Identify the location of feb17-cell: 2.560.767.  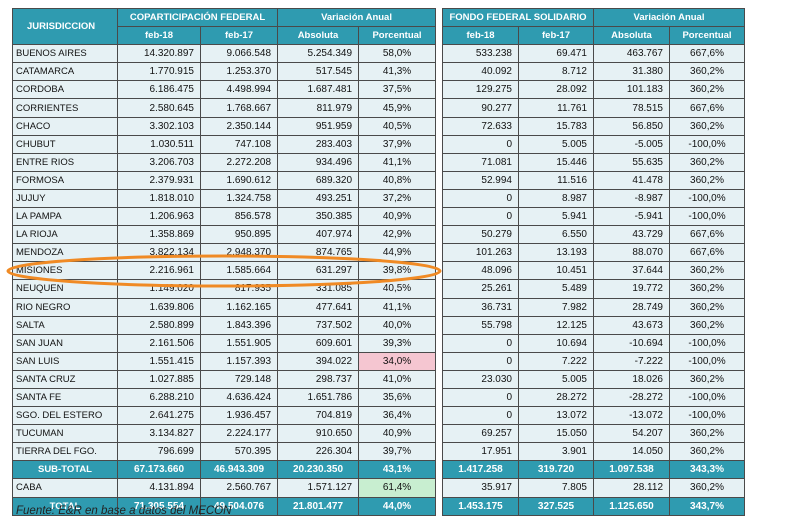
(239, 488).